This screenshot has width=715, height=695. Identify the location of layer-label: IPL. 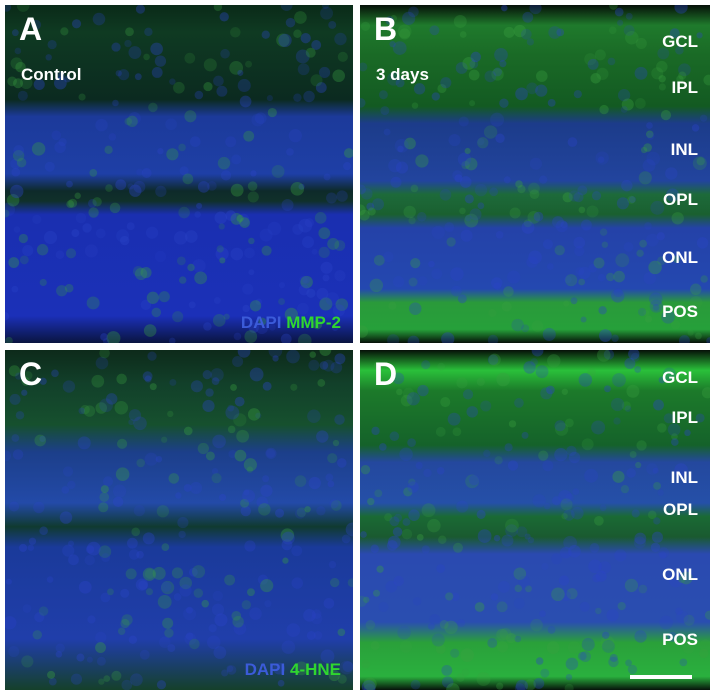
(684, 417).